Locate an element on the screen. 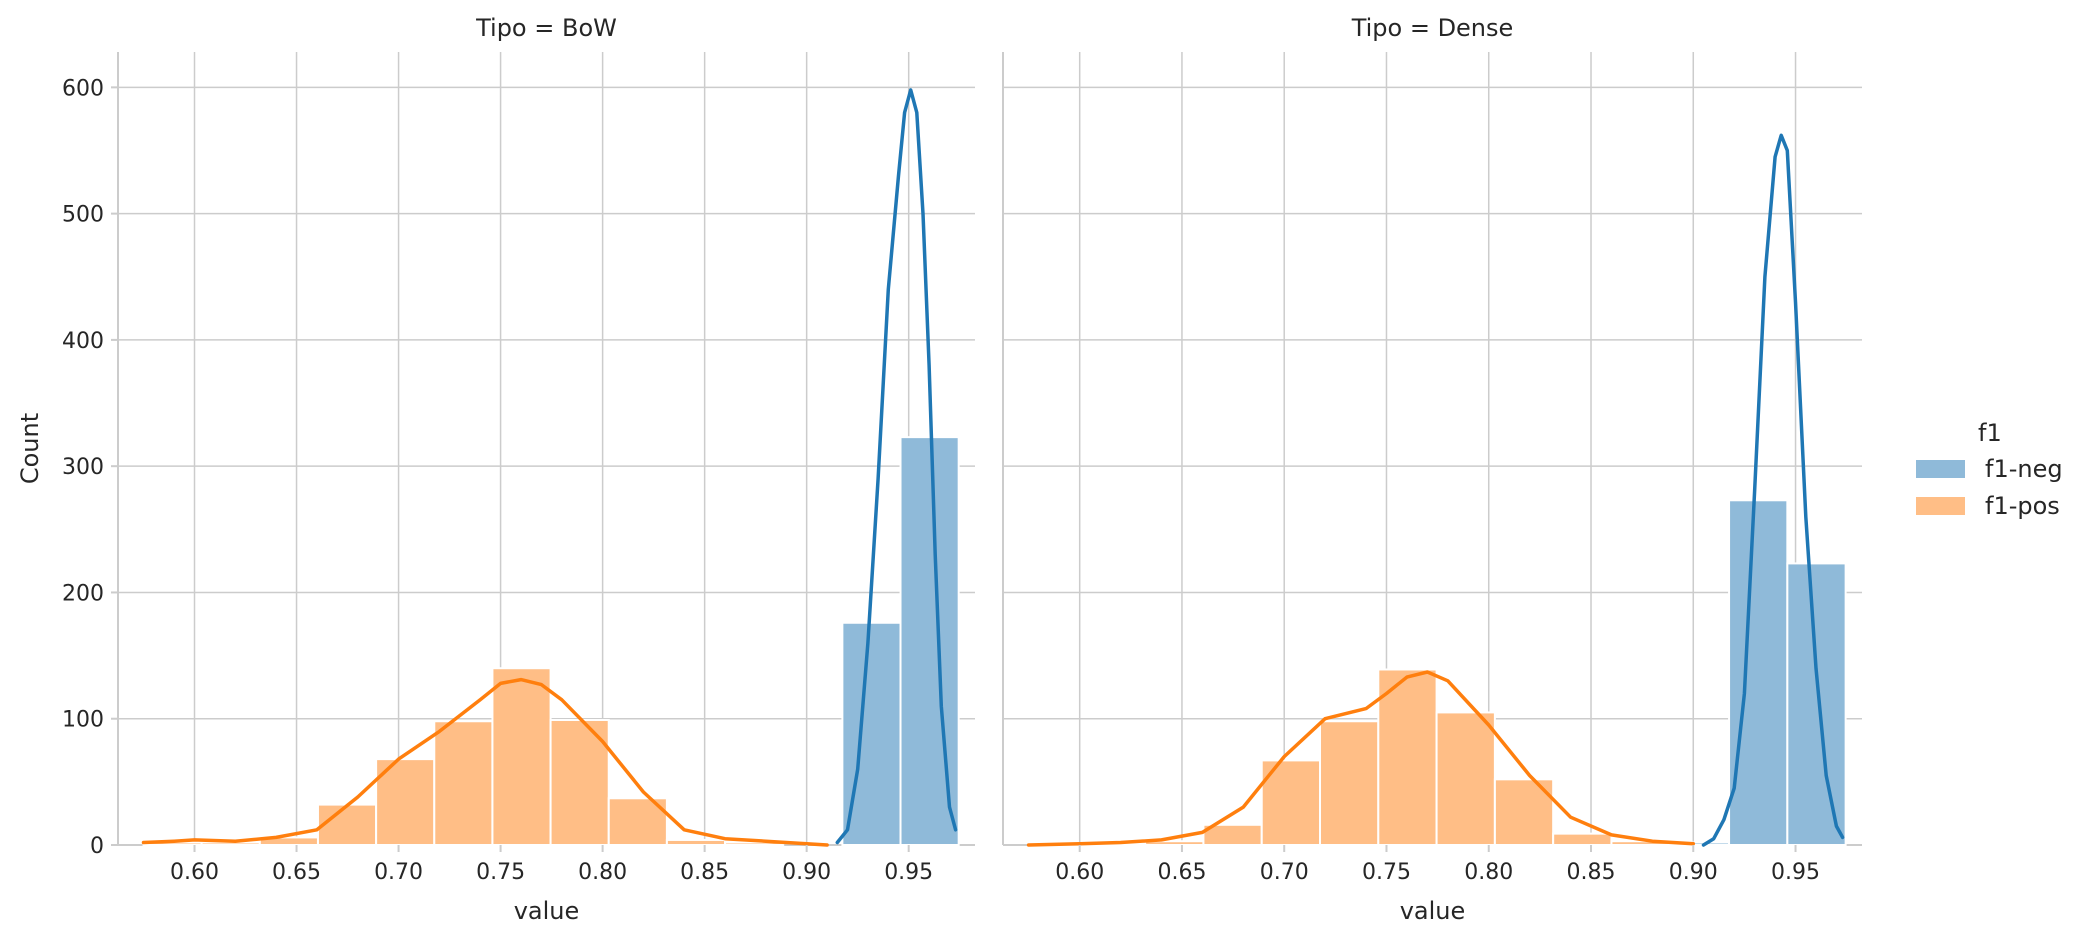 The width and height of the screenshot is (2087, 941). y-tick-label: 400 is located at coordinates (83, 341).